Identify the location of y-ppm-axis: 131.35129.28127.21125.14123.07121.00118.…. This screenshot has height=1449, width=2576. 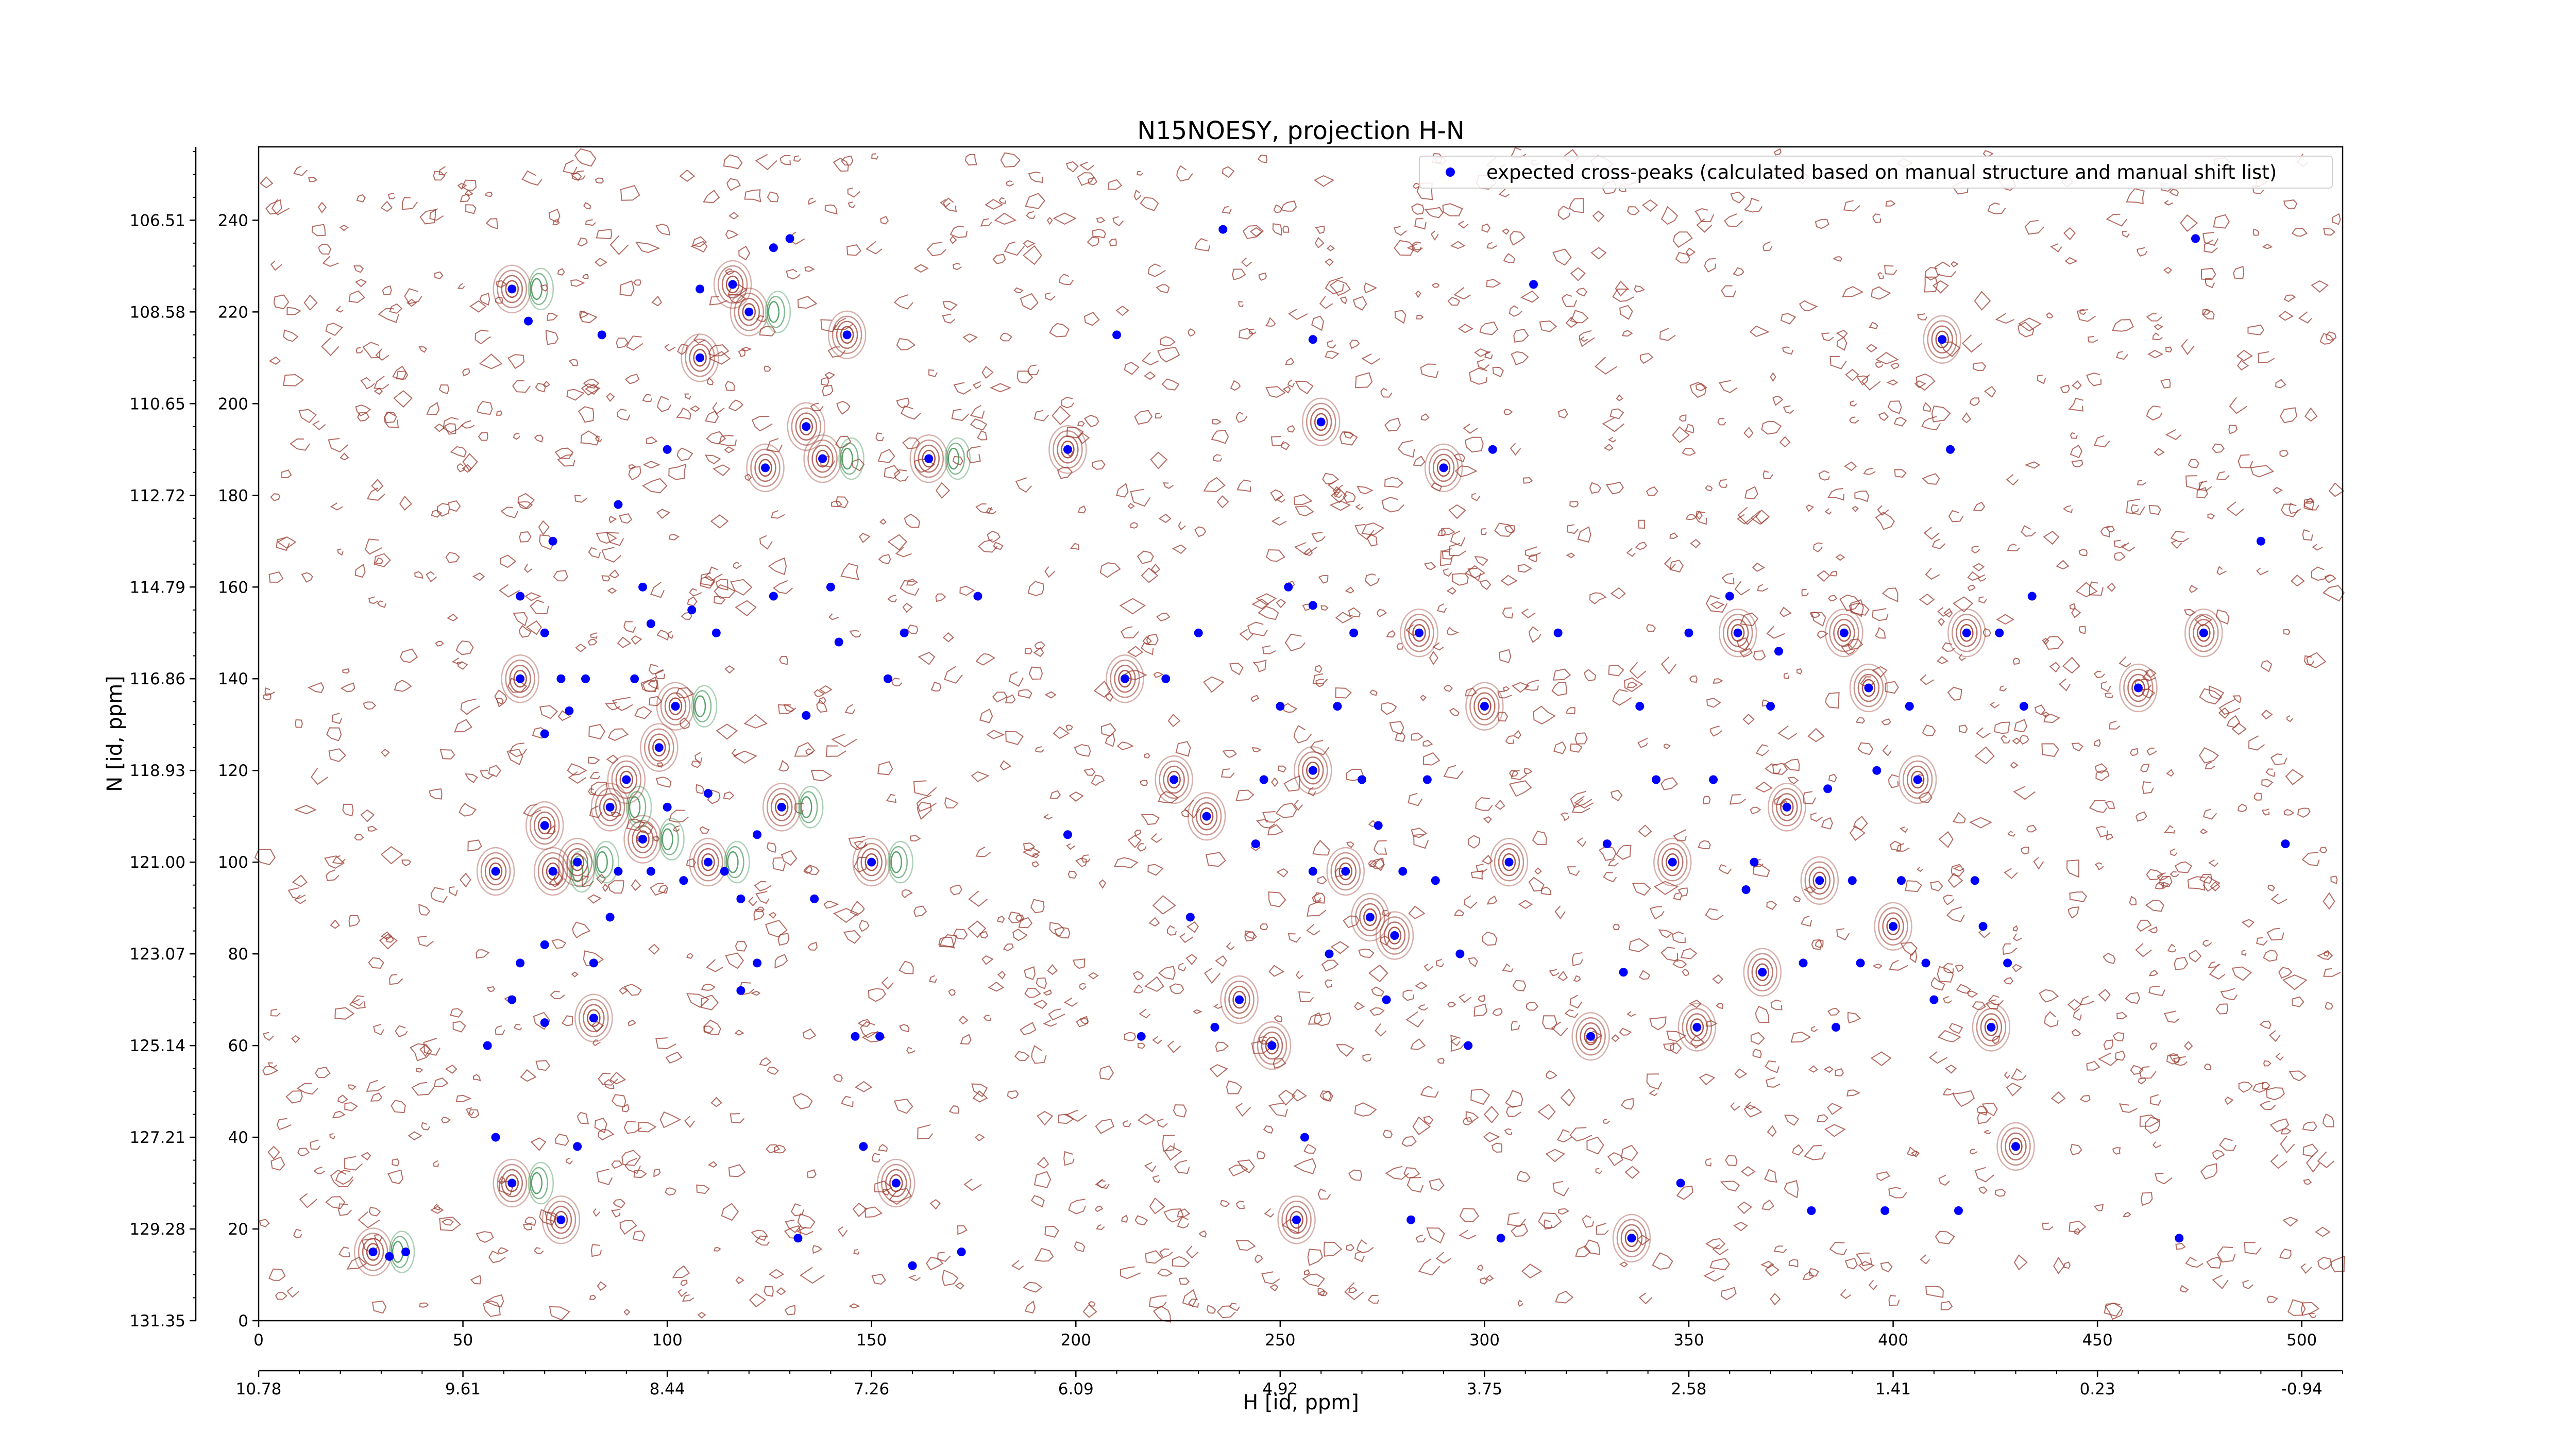
(163, 738).